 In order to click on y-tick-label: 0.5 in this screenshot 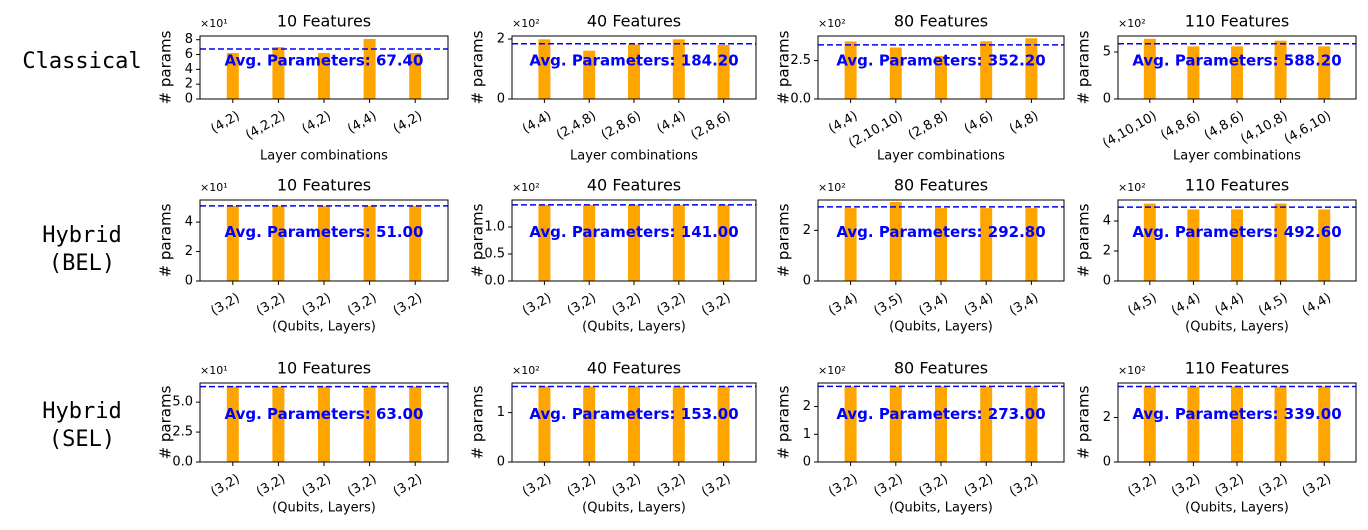, I will do `click(494, 254)`.